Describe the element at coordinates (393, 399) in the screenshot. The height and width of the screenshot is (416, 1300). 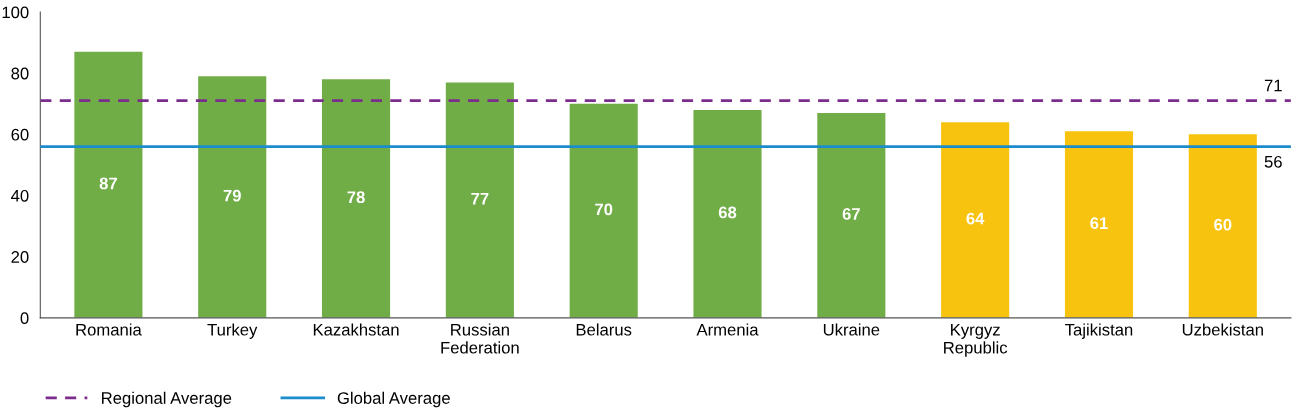
I see `legend-label: Global Average` at that location.